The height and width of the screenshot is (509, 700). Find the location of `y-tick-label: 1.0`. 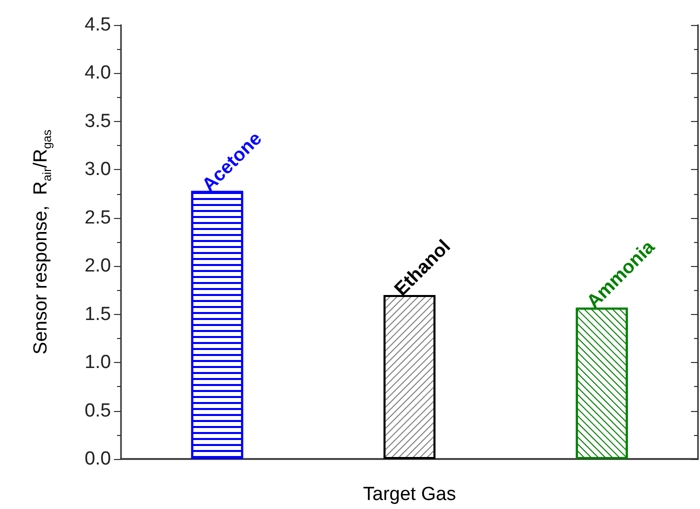

y-tick-label: 1.0 is located at coordinates (97, 363).